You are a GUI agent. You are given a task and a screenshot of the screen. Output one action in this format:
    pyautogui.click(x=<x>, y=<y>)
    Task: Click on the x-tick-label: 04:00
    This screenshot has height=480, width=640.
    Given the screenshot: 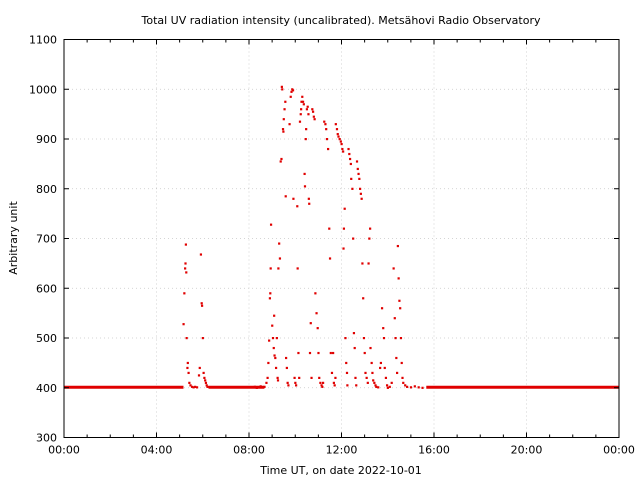 What is the action you would take?
    pyautogui.click(x=157, y=450)
    